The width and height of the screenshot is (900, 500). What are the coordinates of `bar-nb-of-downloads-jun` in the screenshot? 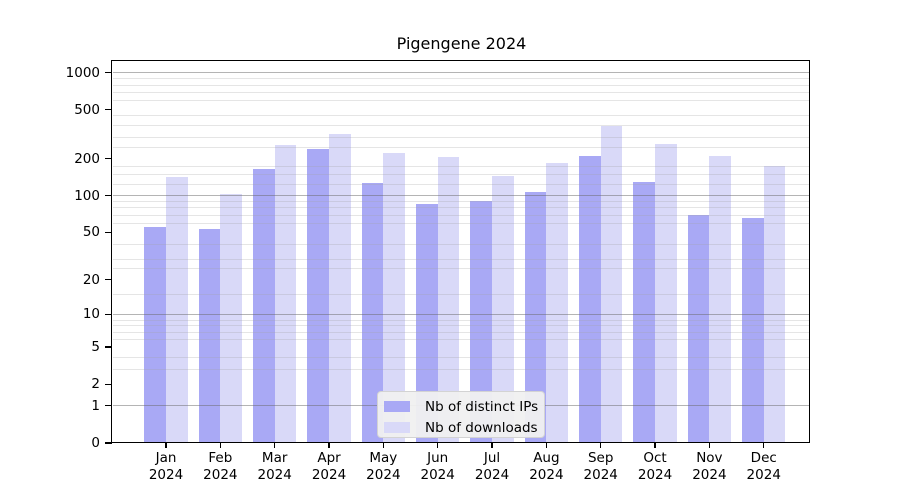 It's located at (448, 300).